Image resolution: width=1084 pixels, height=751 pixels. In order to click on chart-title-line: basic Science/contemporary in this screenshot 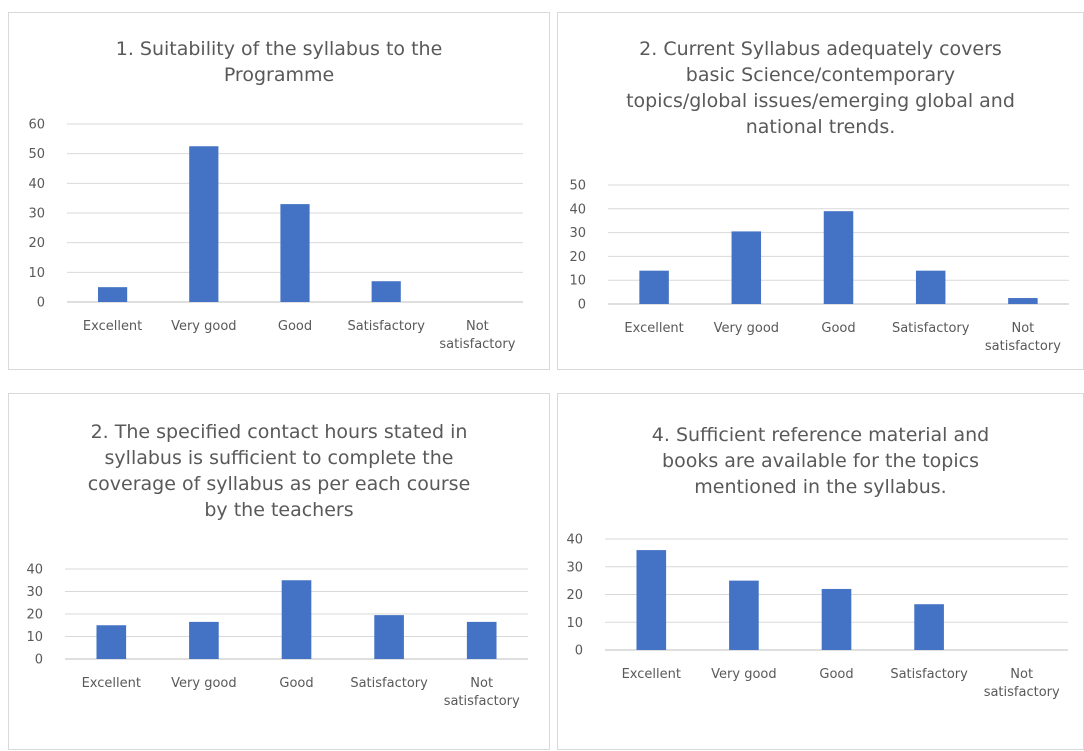, I will do `click(820, 75)`.